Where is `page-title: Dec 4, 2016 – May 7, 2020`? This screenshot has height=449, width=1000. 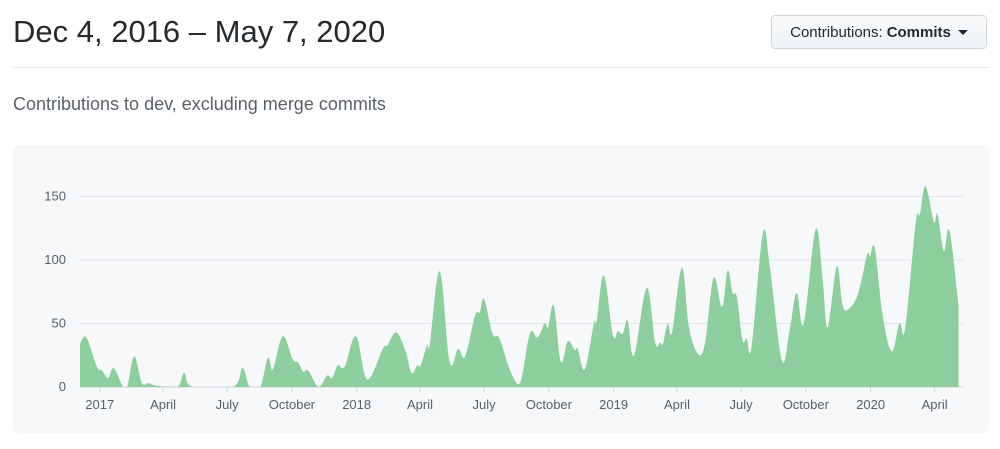 page-title: Dec 4, 2016 – May 7, 2020 is located at coordinates (199, 31).